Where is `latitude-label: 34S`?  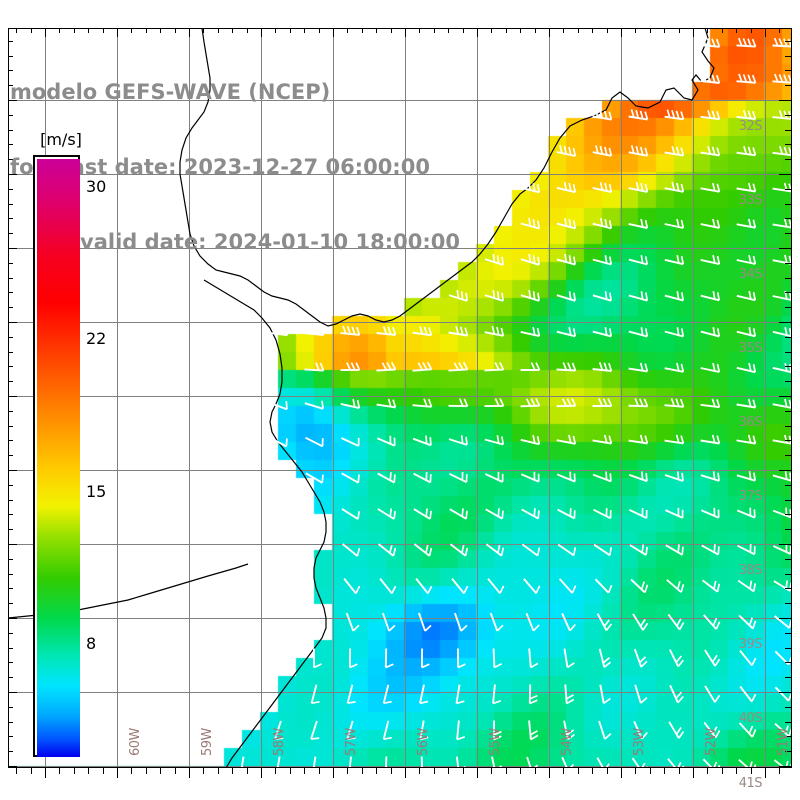
latitude-label: 34S is located at coordinates (750, 274).